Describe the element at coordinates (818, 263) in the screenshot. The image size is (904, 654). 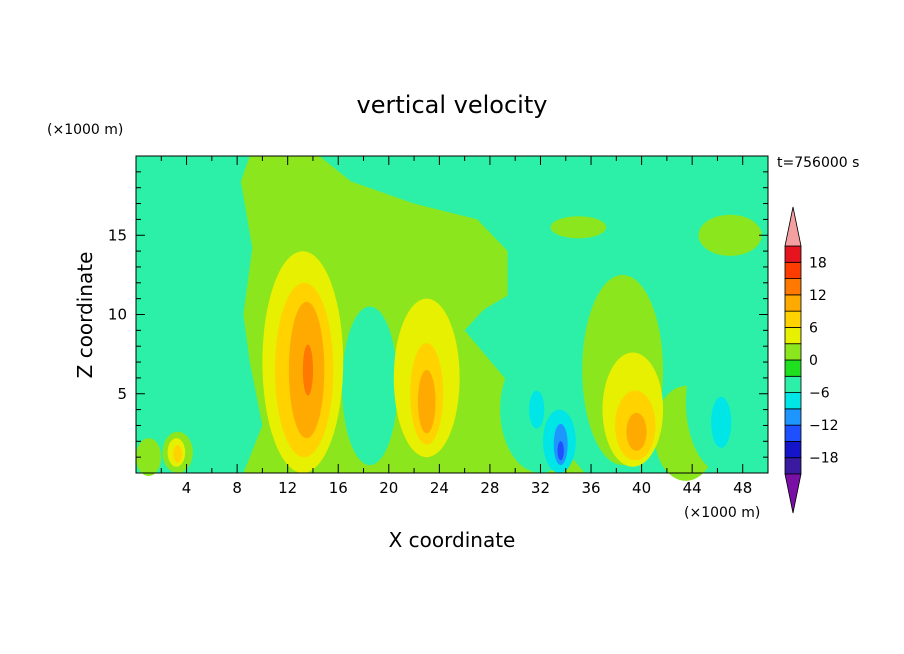
I see `colorbar-tick-label: 18` at that location.